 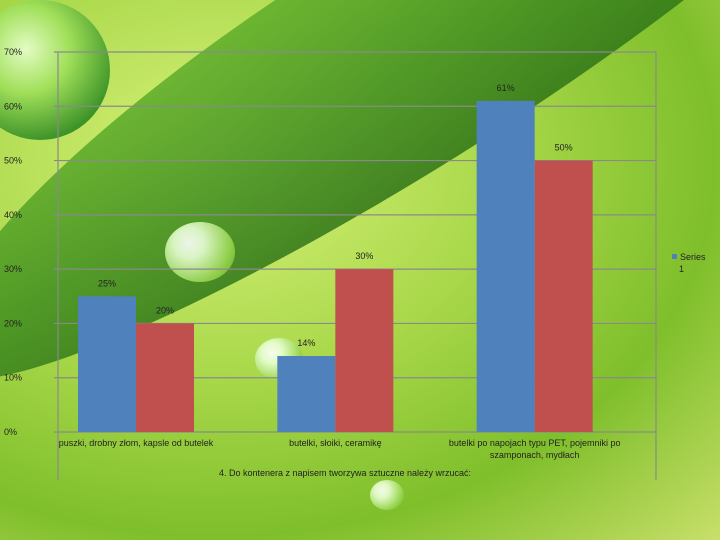 What do you see at coordinates (13, 215) in the screenshot?
I see `y-tick-label: 40%` at bounding box center [13, 215].